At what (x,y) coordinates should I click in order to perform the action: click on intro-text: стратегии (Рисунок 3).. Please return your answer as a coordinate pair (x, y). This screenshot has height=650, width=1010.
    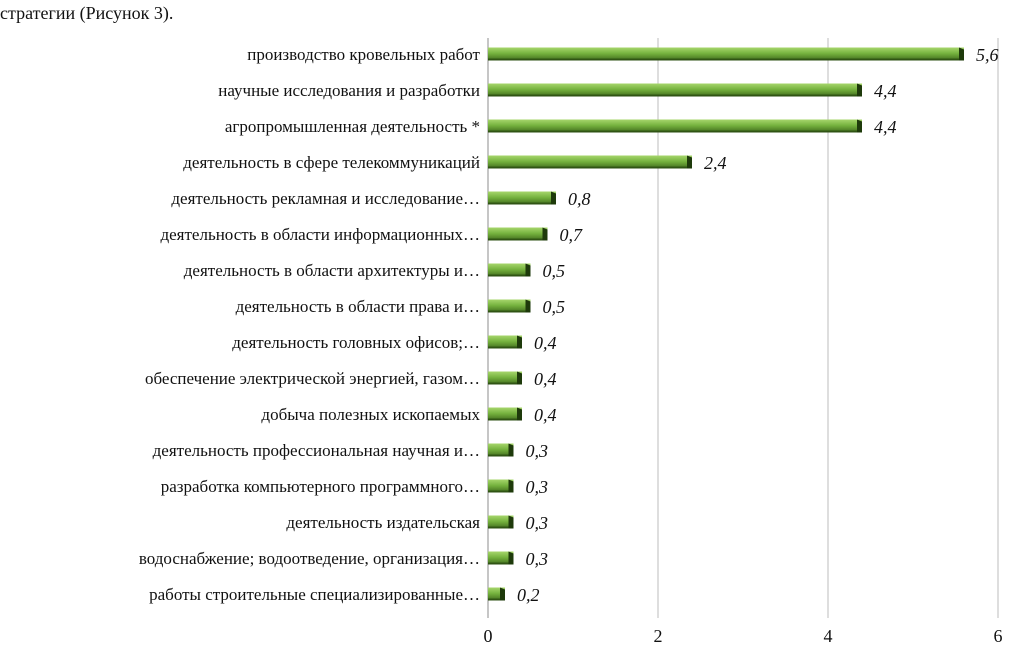
    Looking at the image, I should click on (87, 13).